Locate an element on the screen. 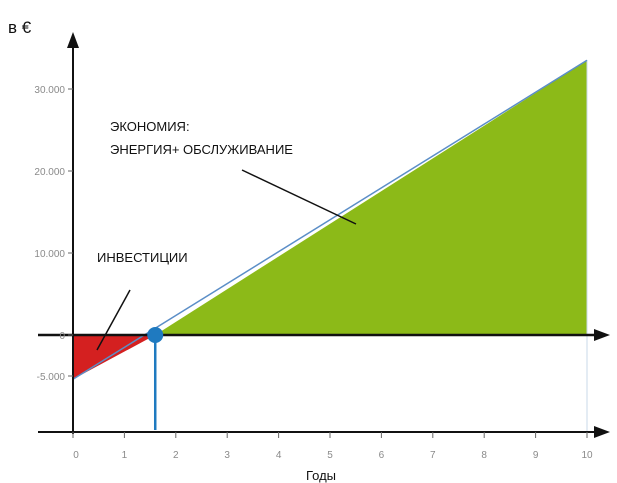 The width and height of the screenshot is (617, 483). x-axis-bottom-arrow is located at coordinates (602, 432).